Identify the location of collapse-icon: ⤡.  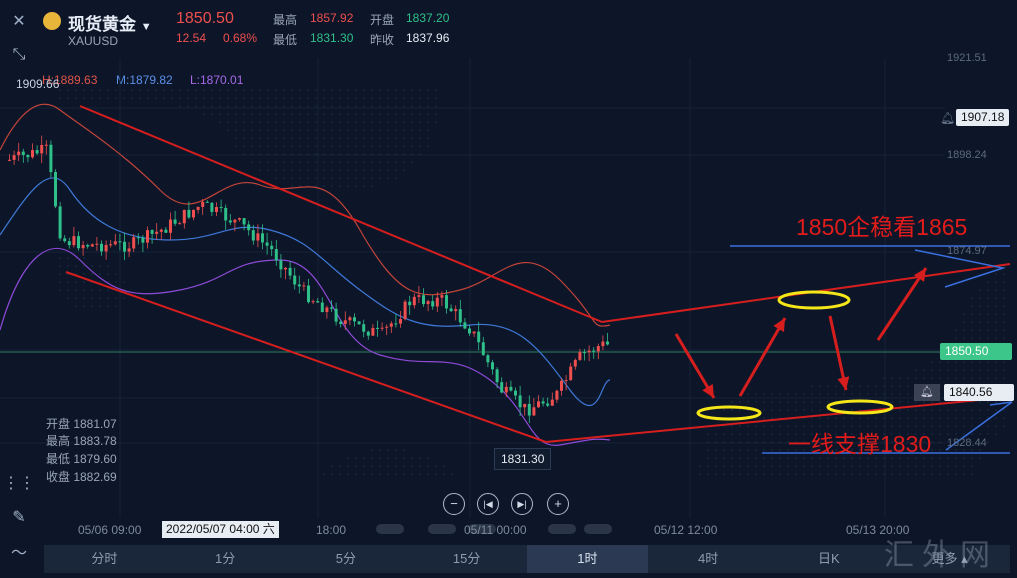
(19, 54).